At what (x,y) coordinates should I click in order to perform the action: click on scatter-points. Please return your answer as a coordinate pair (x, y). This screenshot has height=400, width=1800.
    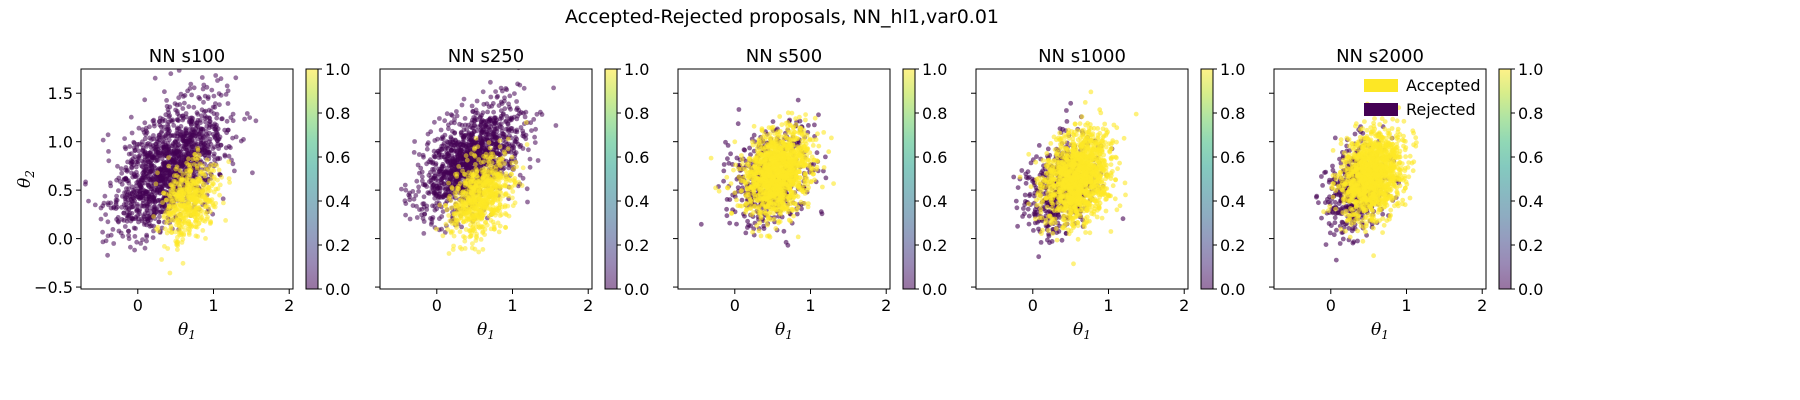
    Looking at the image, I should click on (767, 172).